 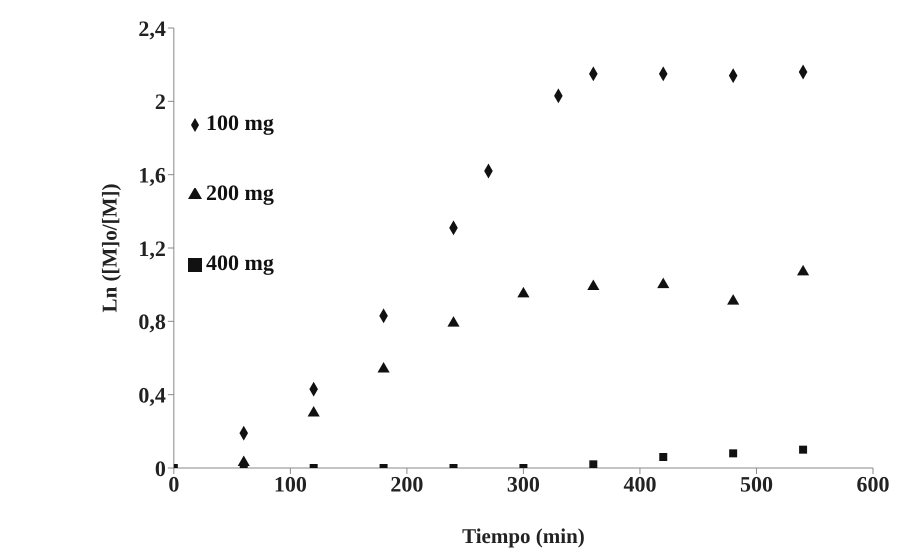 I want to click on legend-label: 200 mg, so click(x=240, y=192).